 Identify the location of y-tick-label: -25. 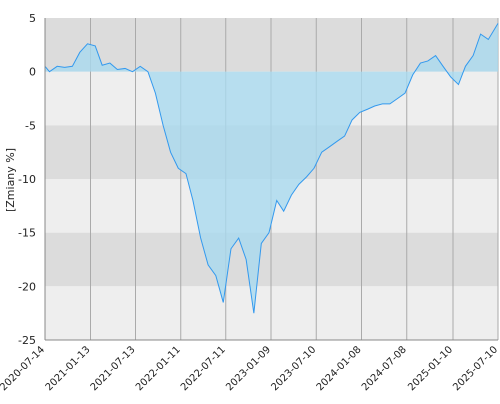
(27, 340).